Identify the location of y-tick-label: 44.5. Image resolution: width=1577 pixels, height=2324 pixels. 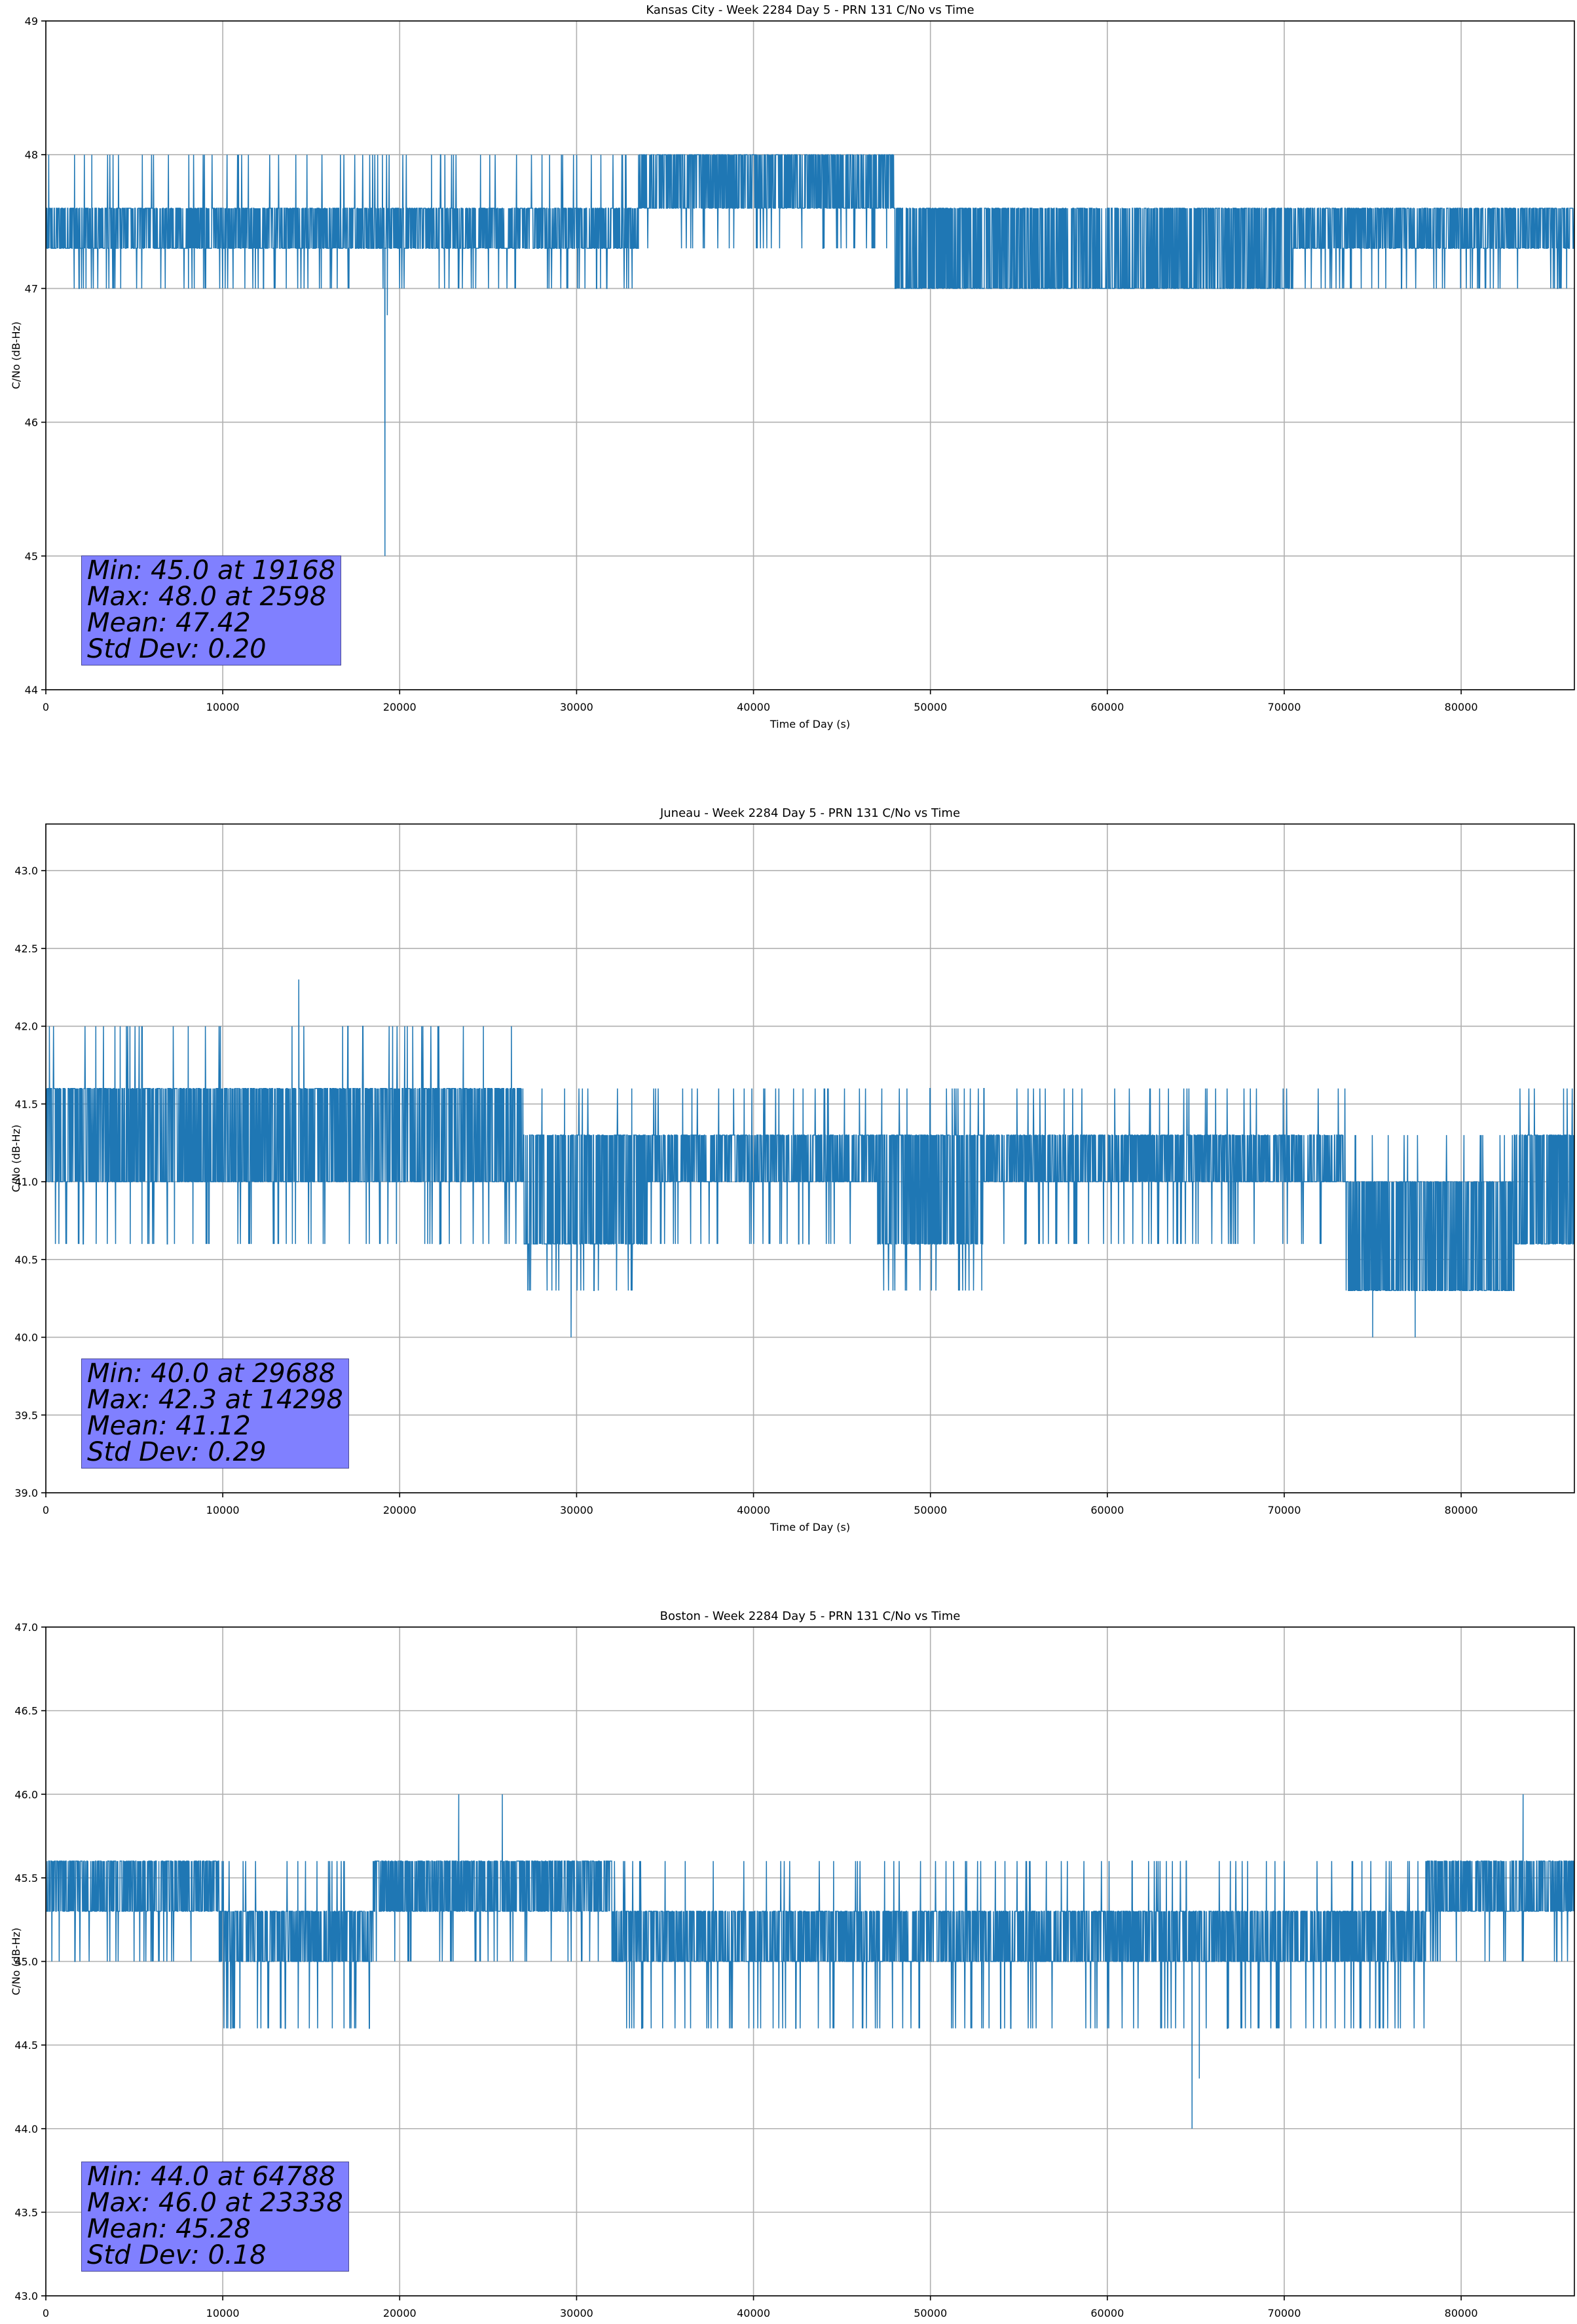
(26, 2045).